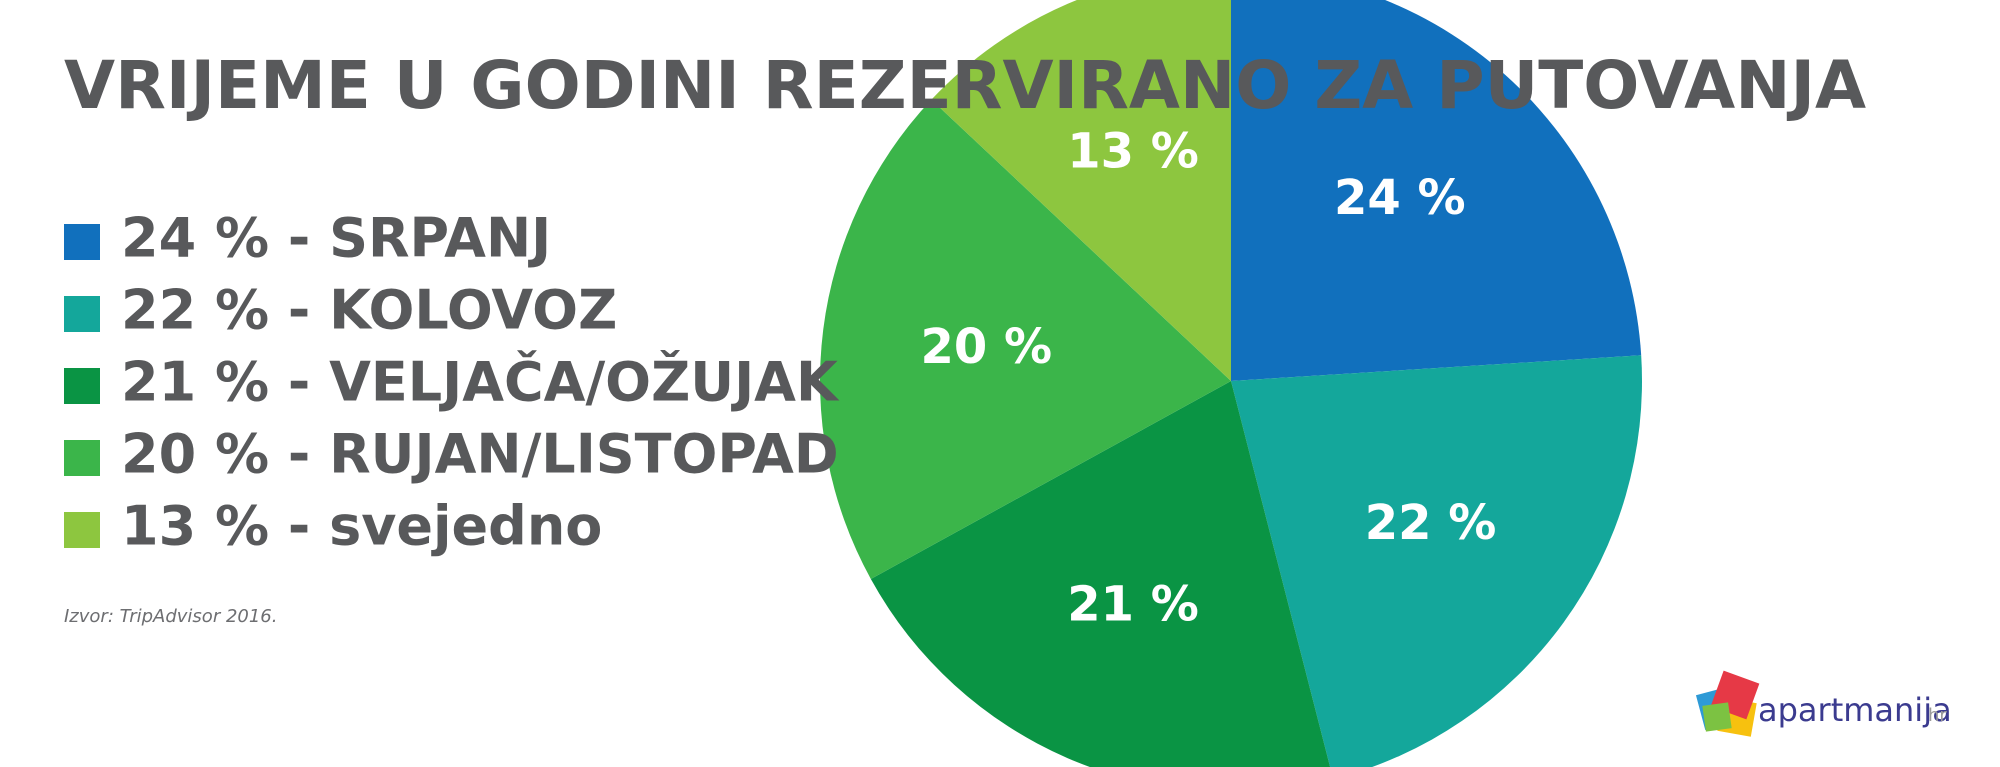 The height and width of the screenshot is (767, 2000). I want to click on logo: apartmanija hr, so click(1823, 703).